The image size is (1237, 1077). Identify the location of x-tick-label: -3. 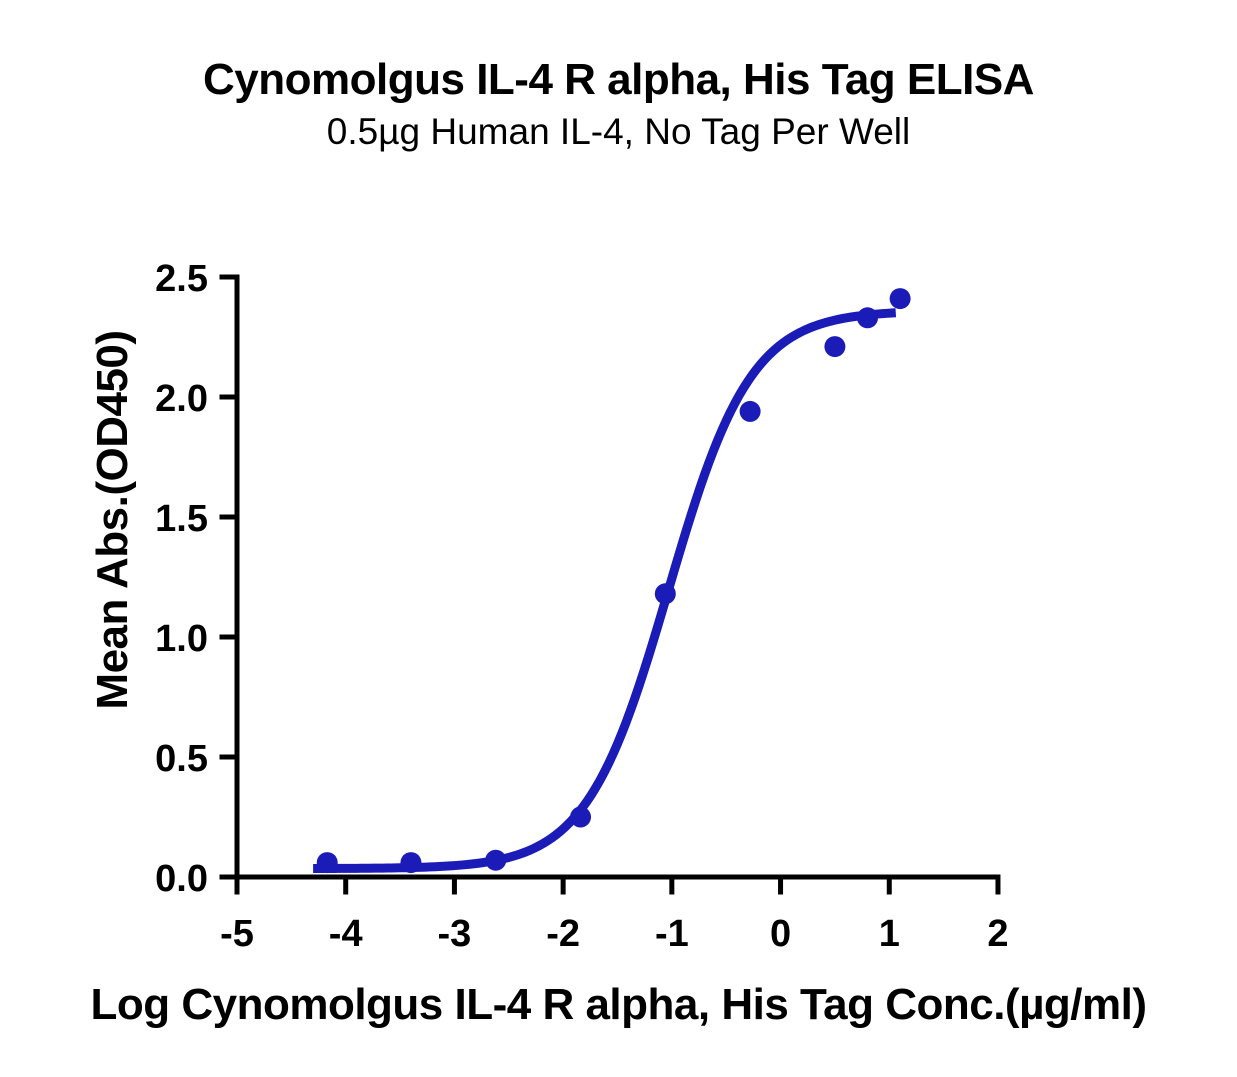
(455, 934).